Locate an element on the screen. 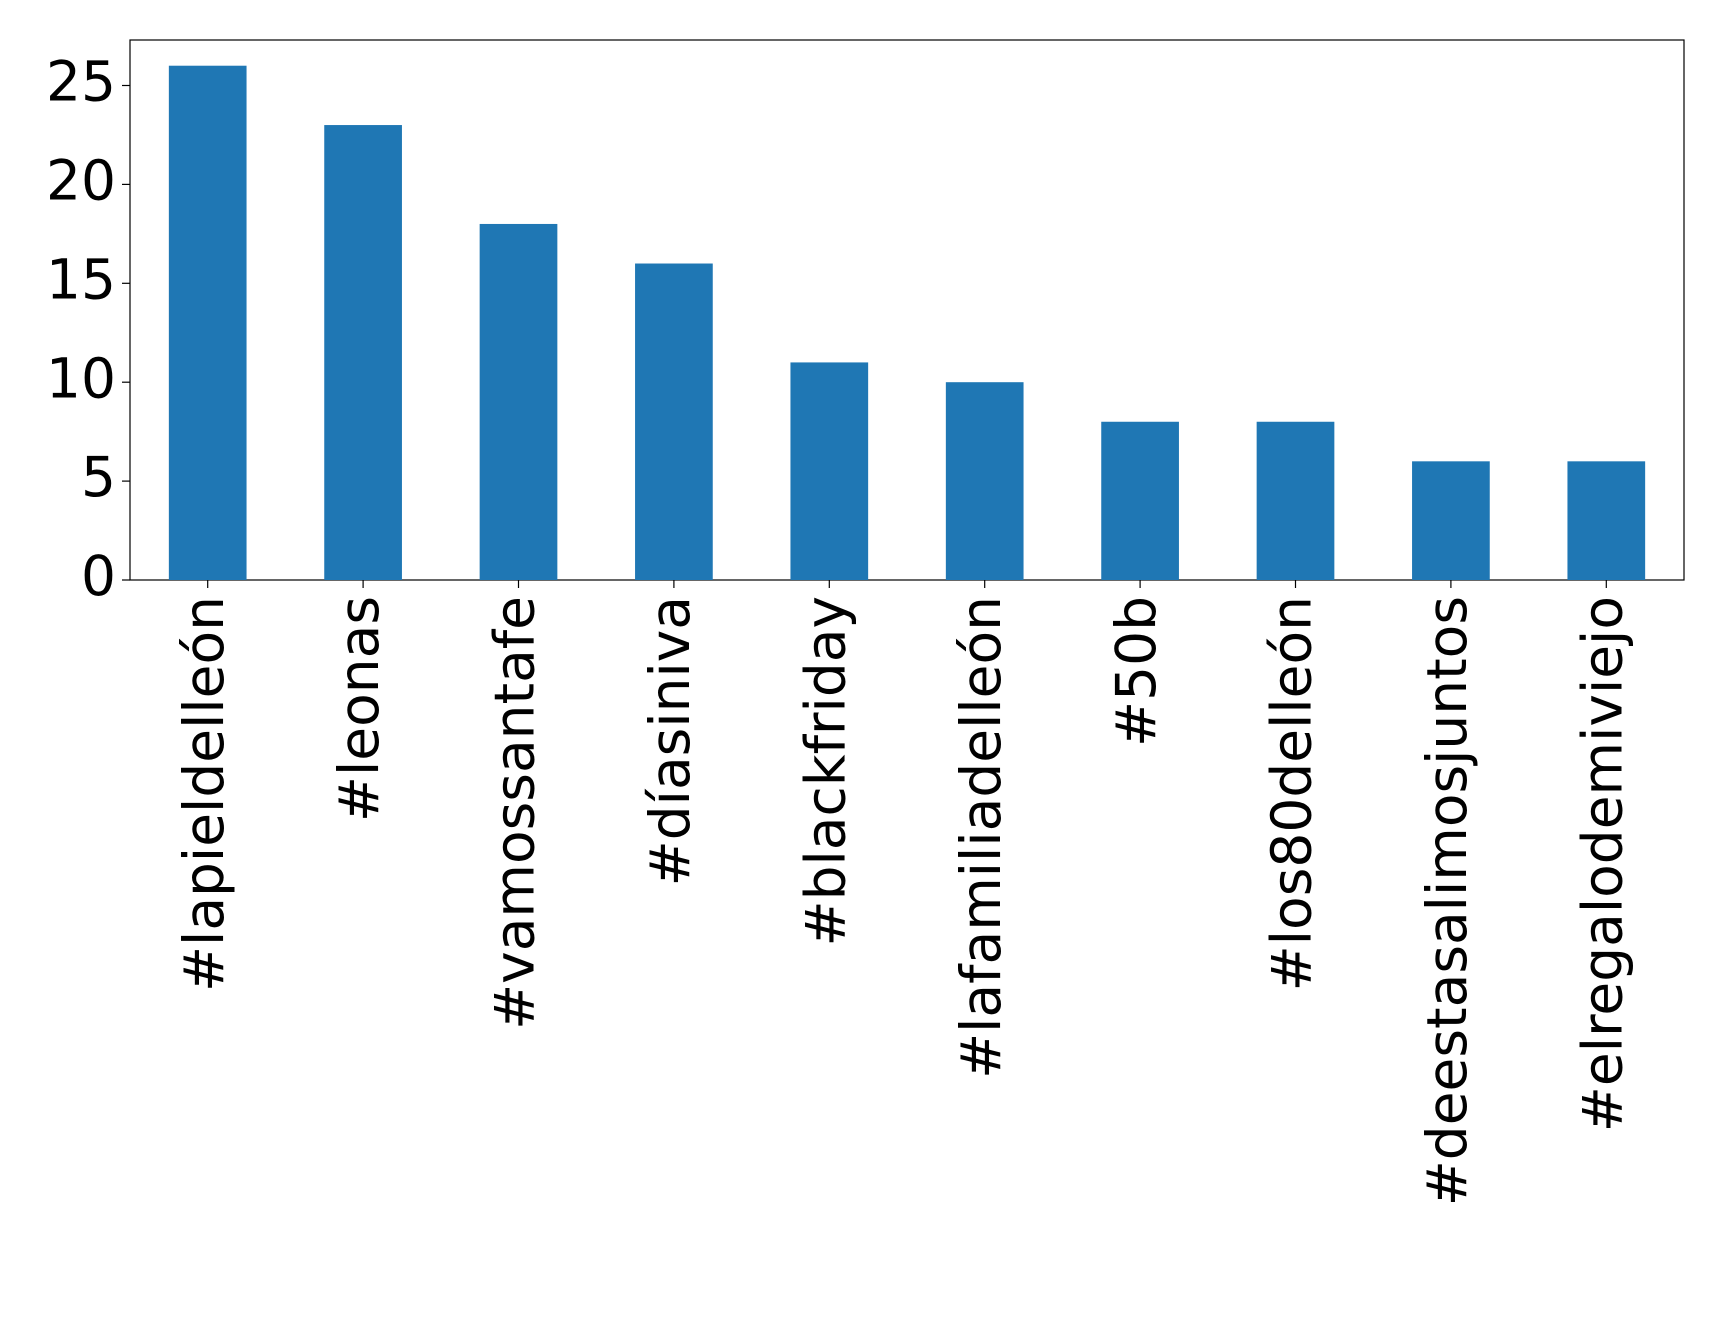  x-tick-label: #blackfriday is located at coordinates (825, 771).